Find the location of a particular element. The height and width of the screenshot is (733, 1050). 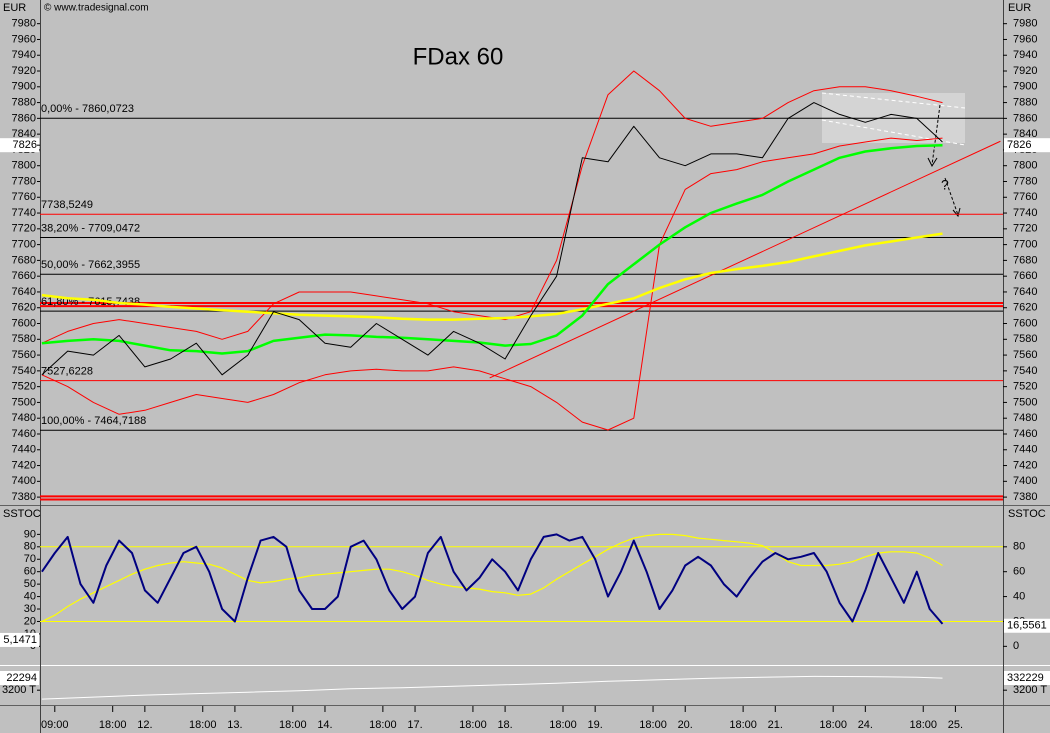

y-tick-label: 3200 T is located at coordinates (19, 690).